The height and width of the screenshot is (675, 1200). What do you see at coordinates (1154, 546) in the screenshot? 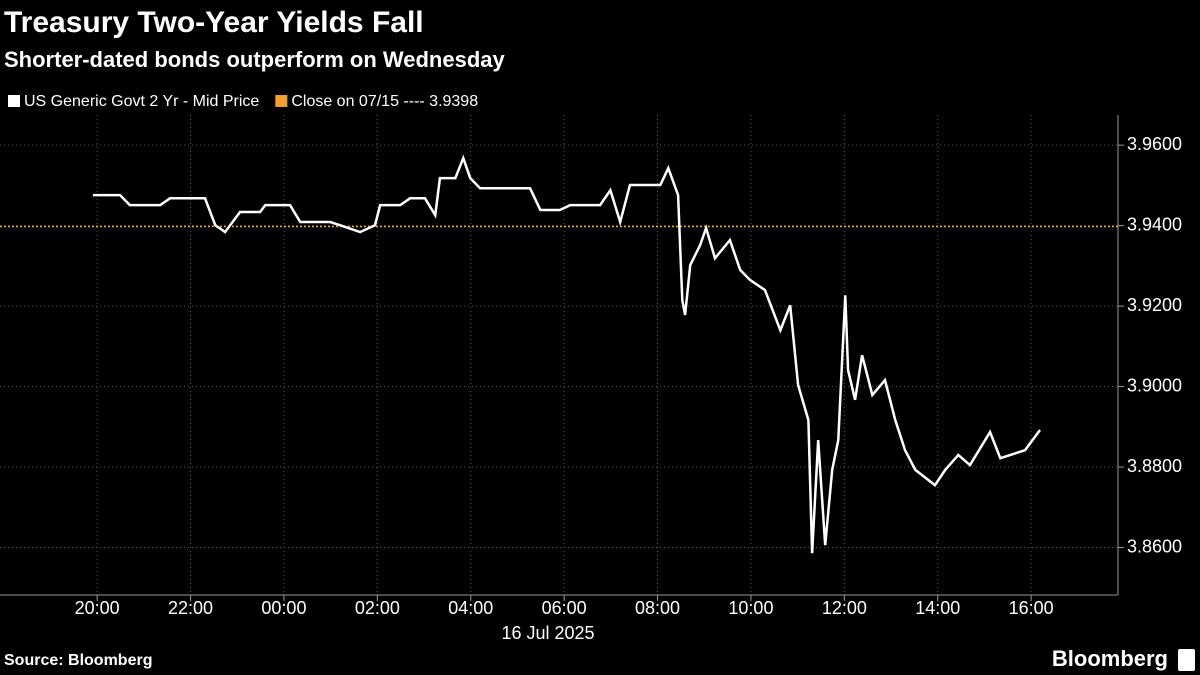
I see `y-tick-label: 3.8600` at bounding box center [1154, 546].